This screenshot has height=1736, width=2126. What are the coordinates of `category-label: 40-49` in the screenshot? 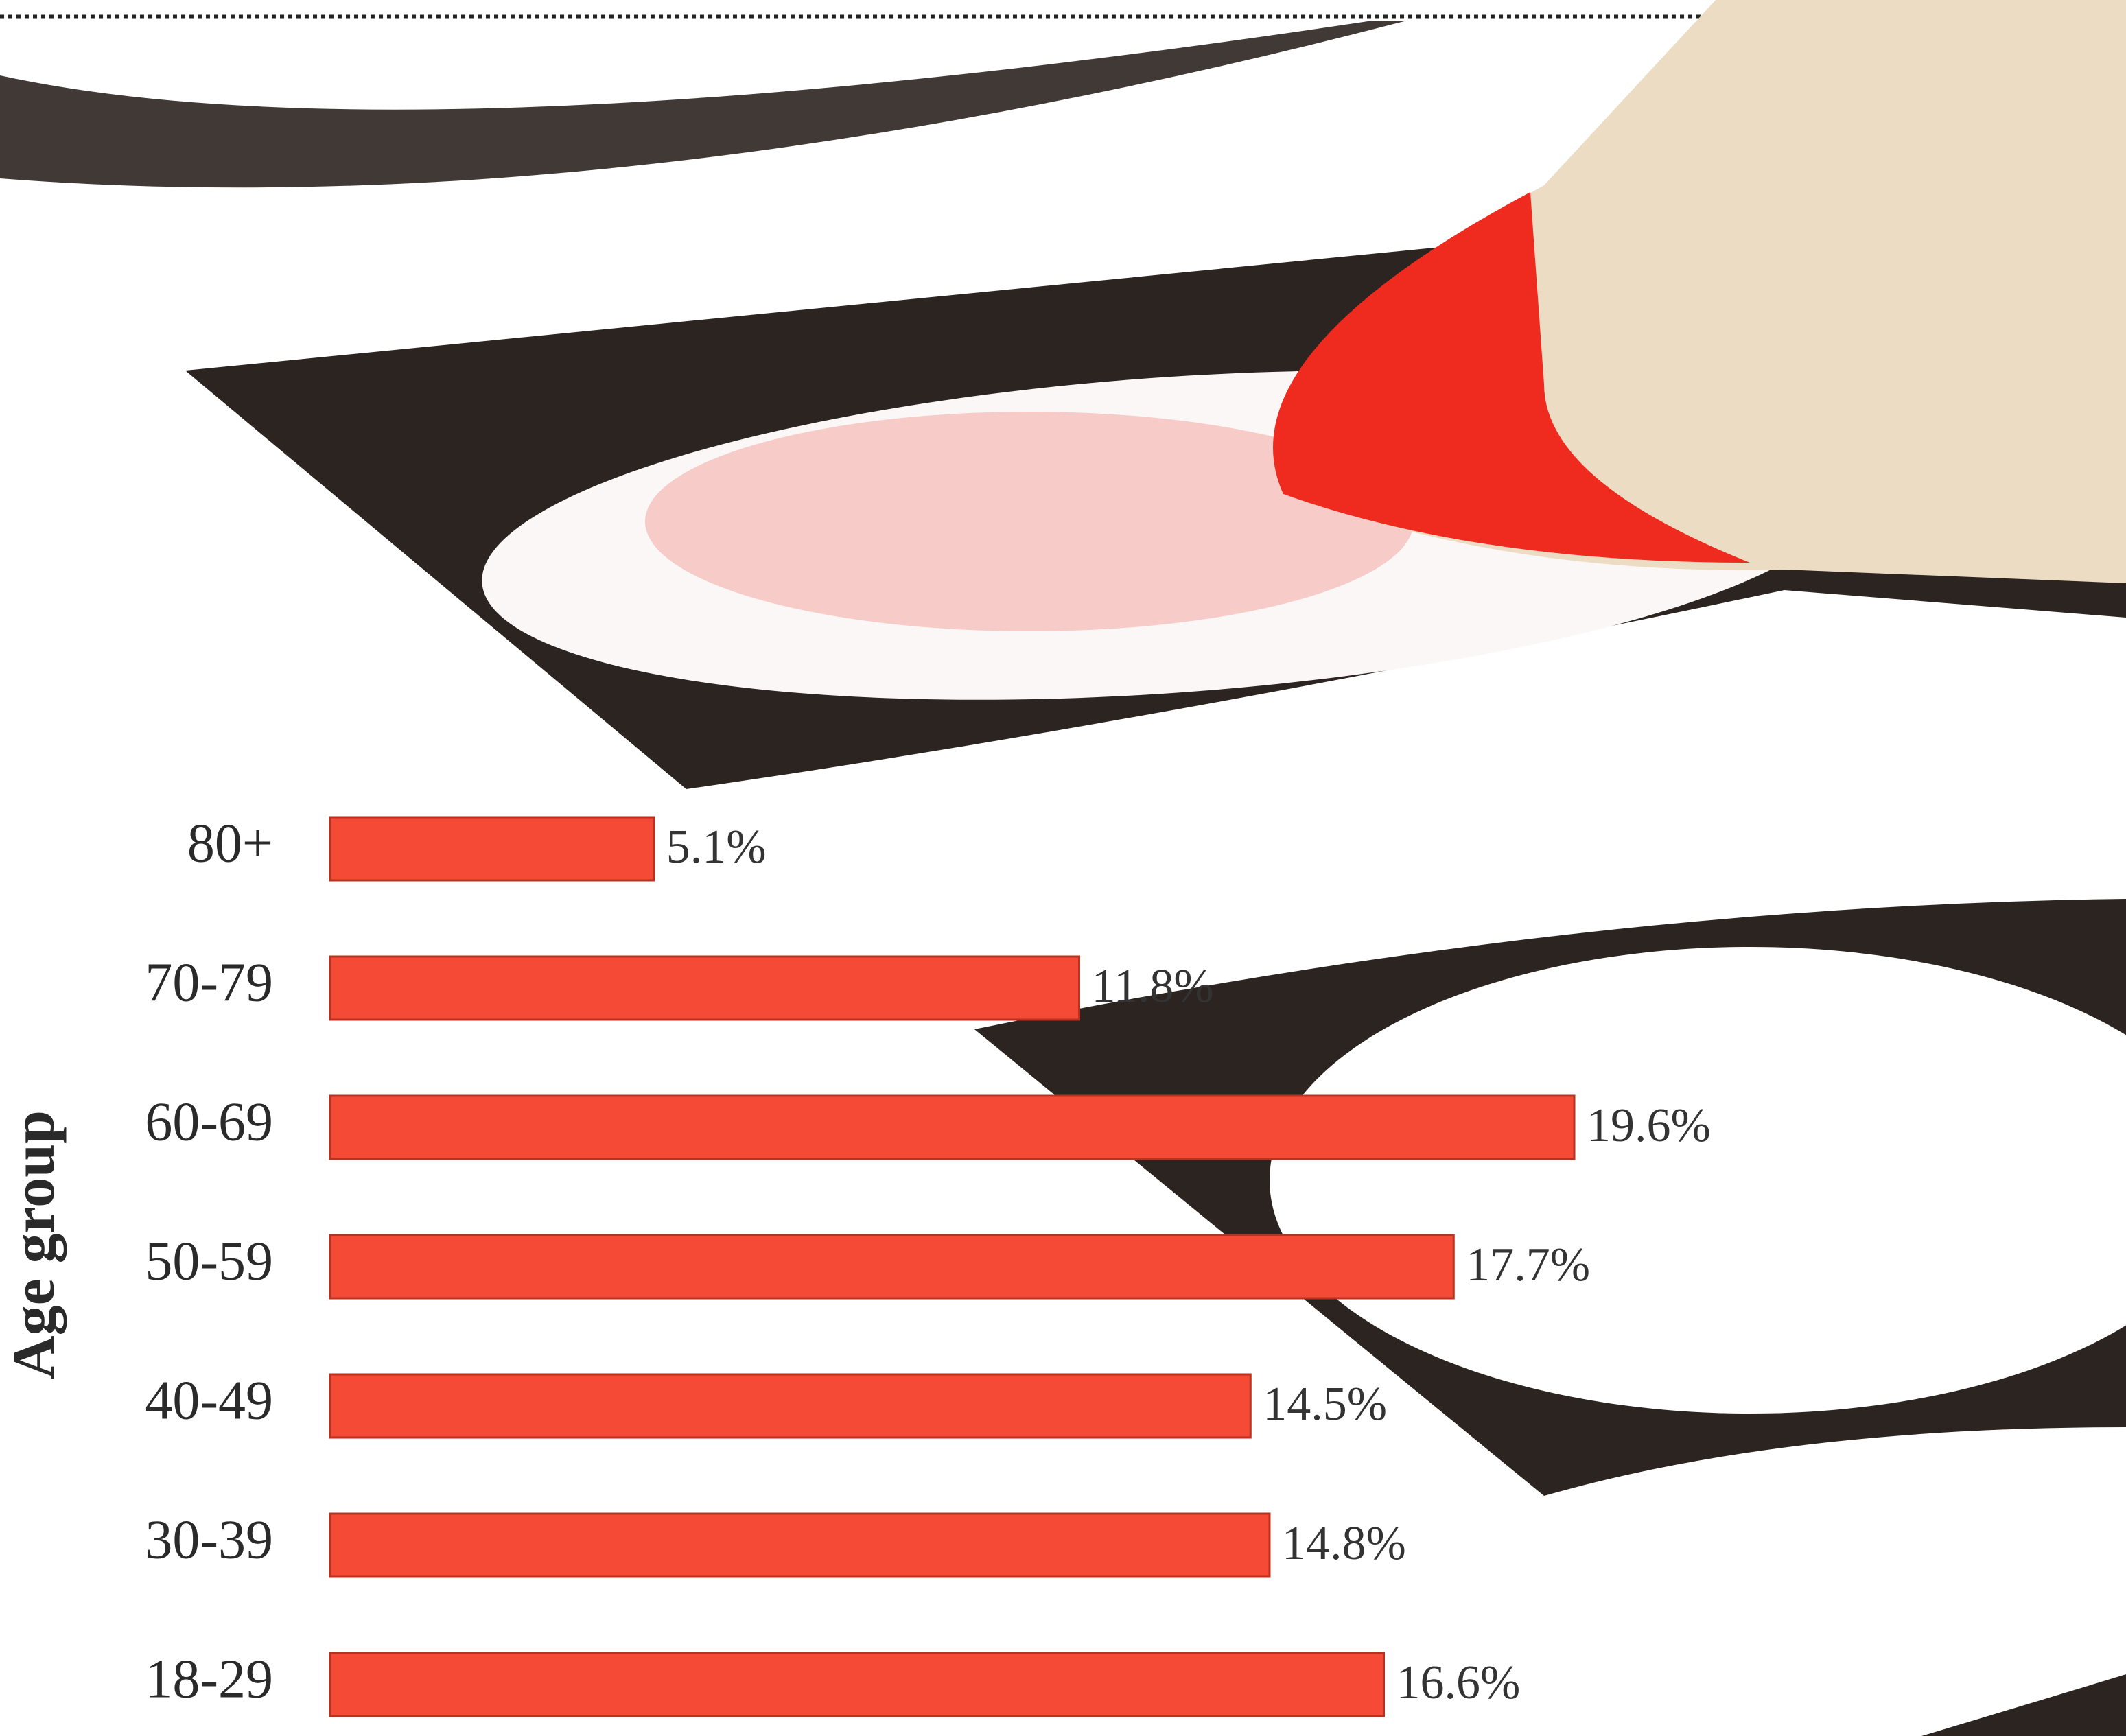 It's located at (209, 1401).